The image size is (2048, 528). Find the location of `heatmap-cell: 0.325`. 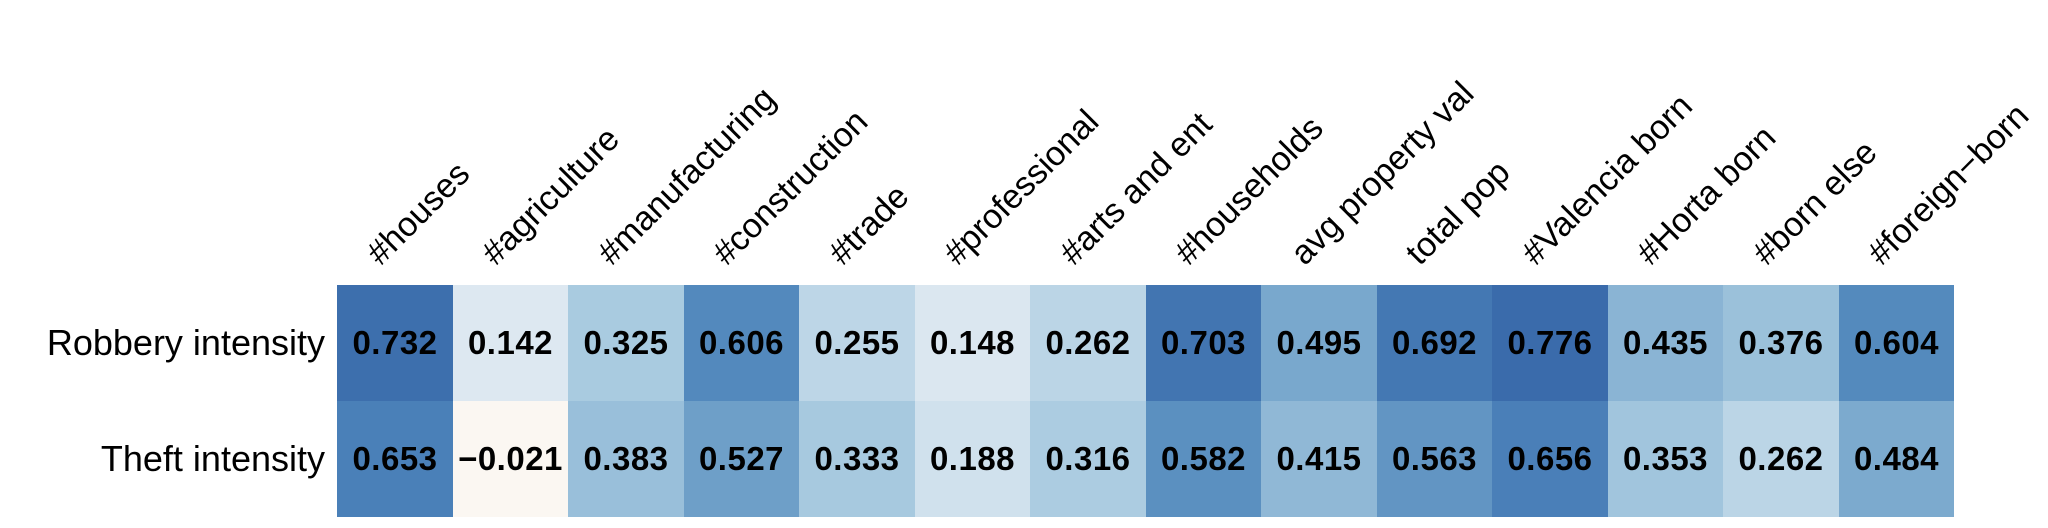

heatmap-cell: 0.325 is located at coordinates (626, 343).